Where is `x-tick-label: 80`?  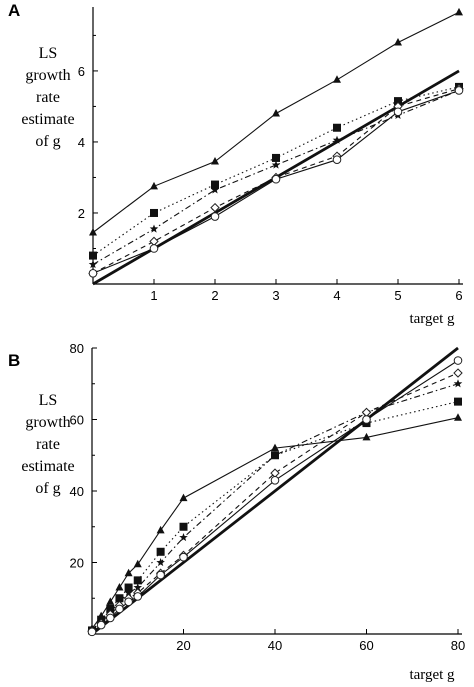 x-tick-label: 80 is located at coordinates (458, 645).